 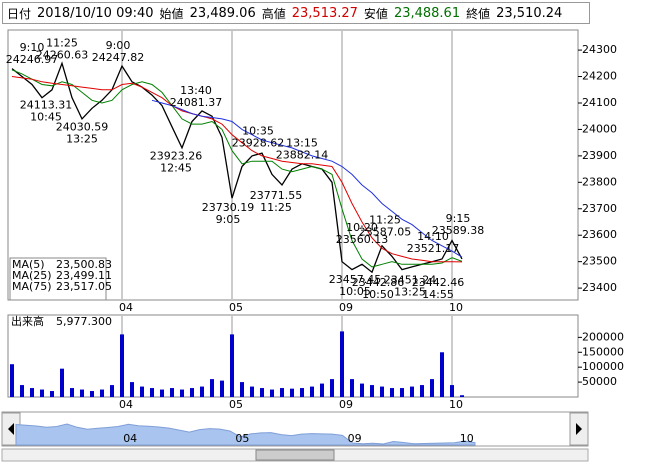 I want to click on annotation-time: 12:45, so click(x=176, y=168).